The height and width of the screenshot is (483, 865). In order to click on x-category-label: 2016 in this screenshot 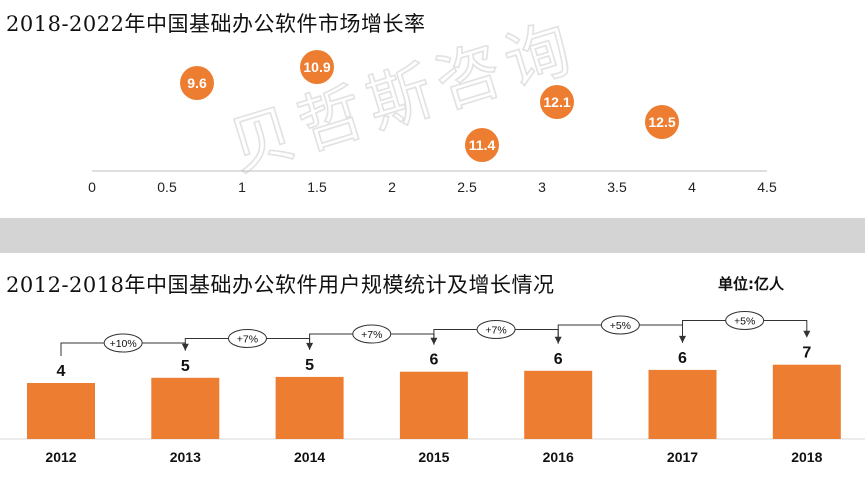, I will do `click(558, 457)`.